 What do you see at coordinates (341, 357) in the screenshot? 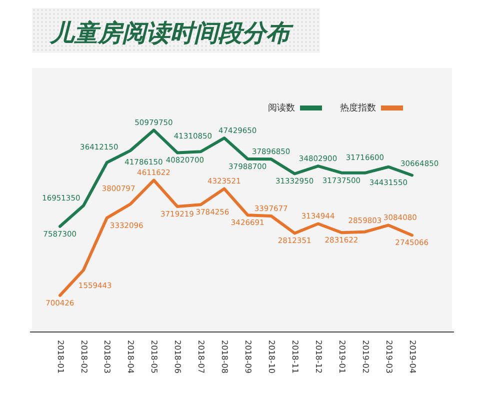
I see `x-tick-label: 2019-01` at bounding box center [341, 357].